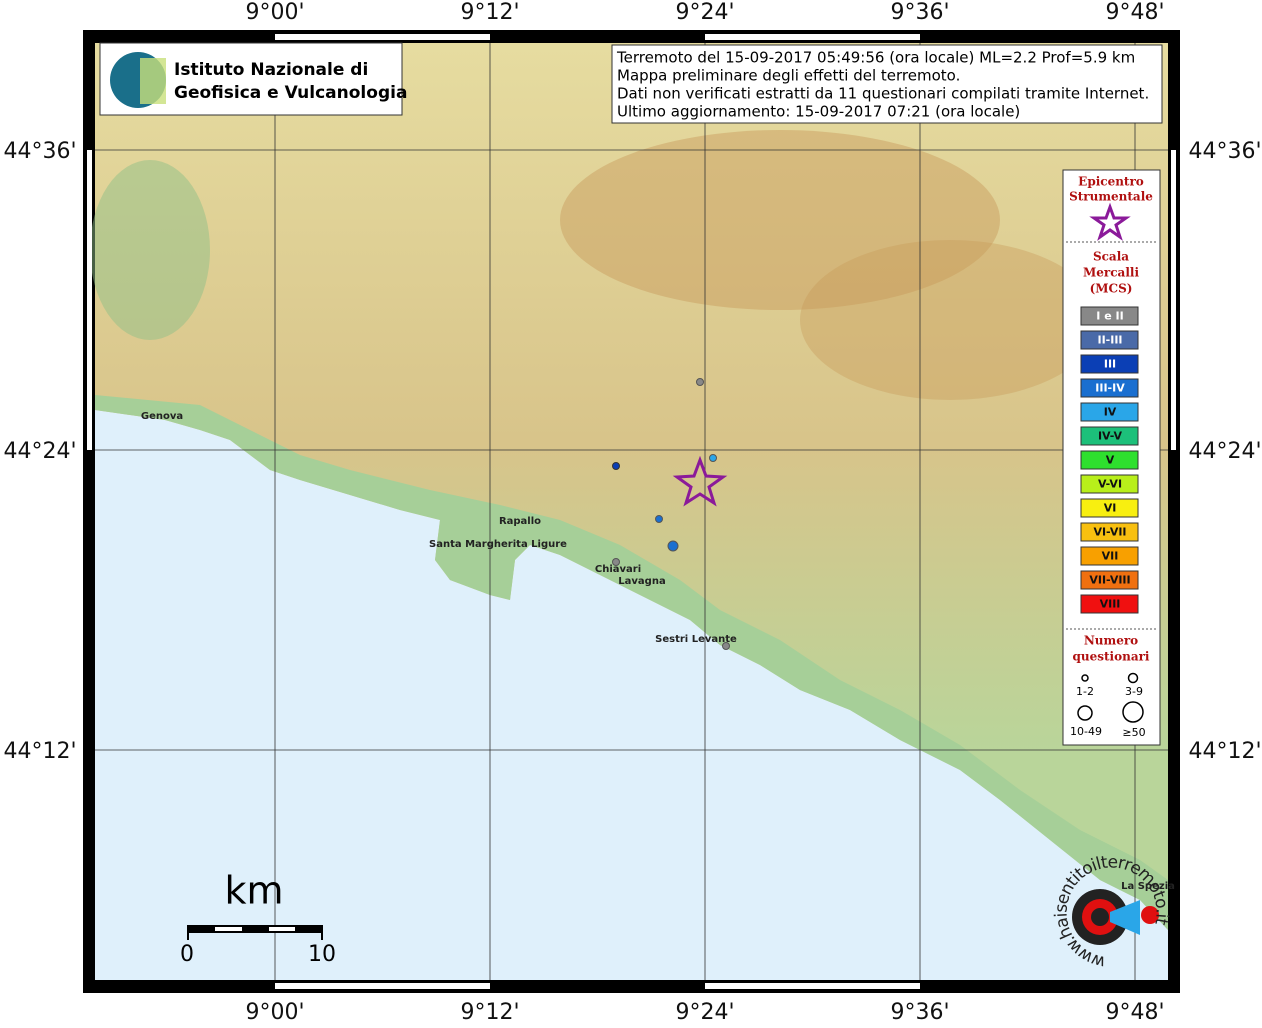 The width and height of the screenshot is (1262, 1028). I want to click on city-label: Genova, so click(162, 416).